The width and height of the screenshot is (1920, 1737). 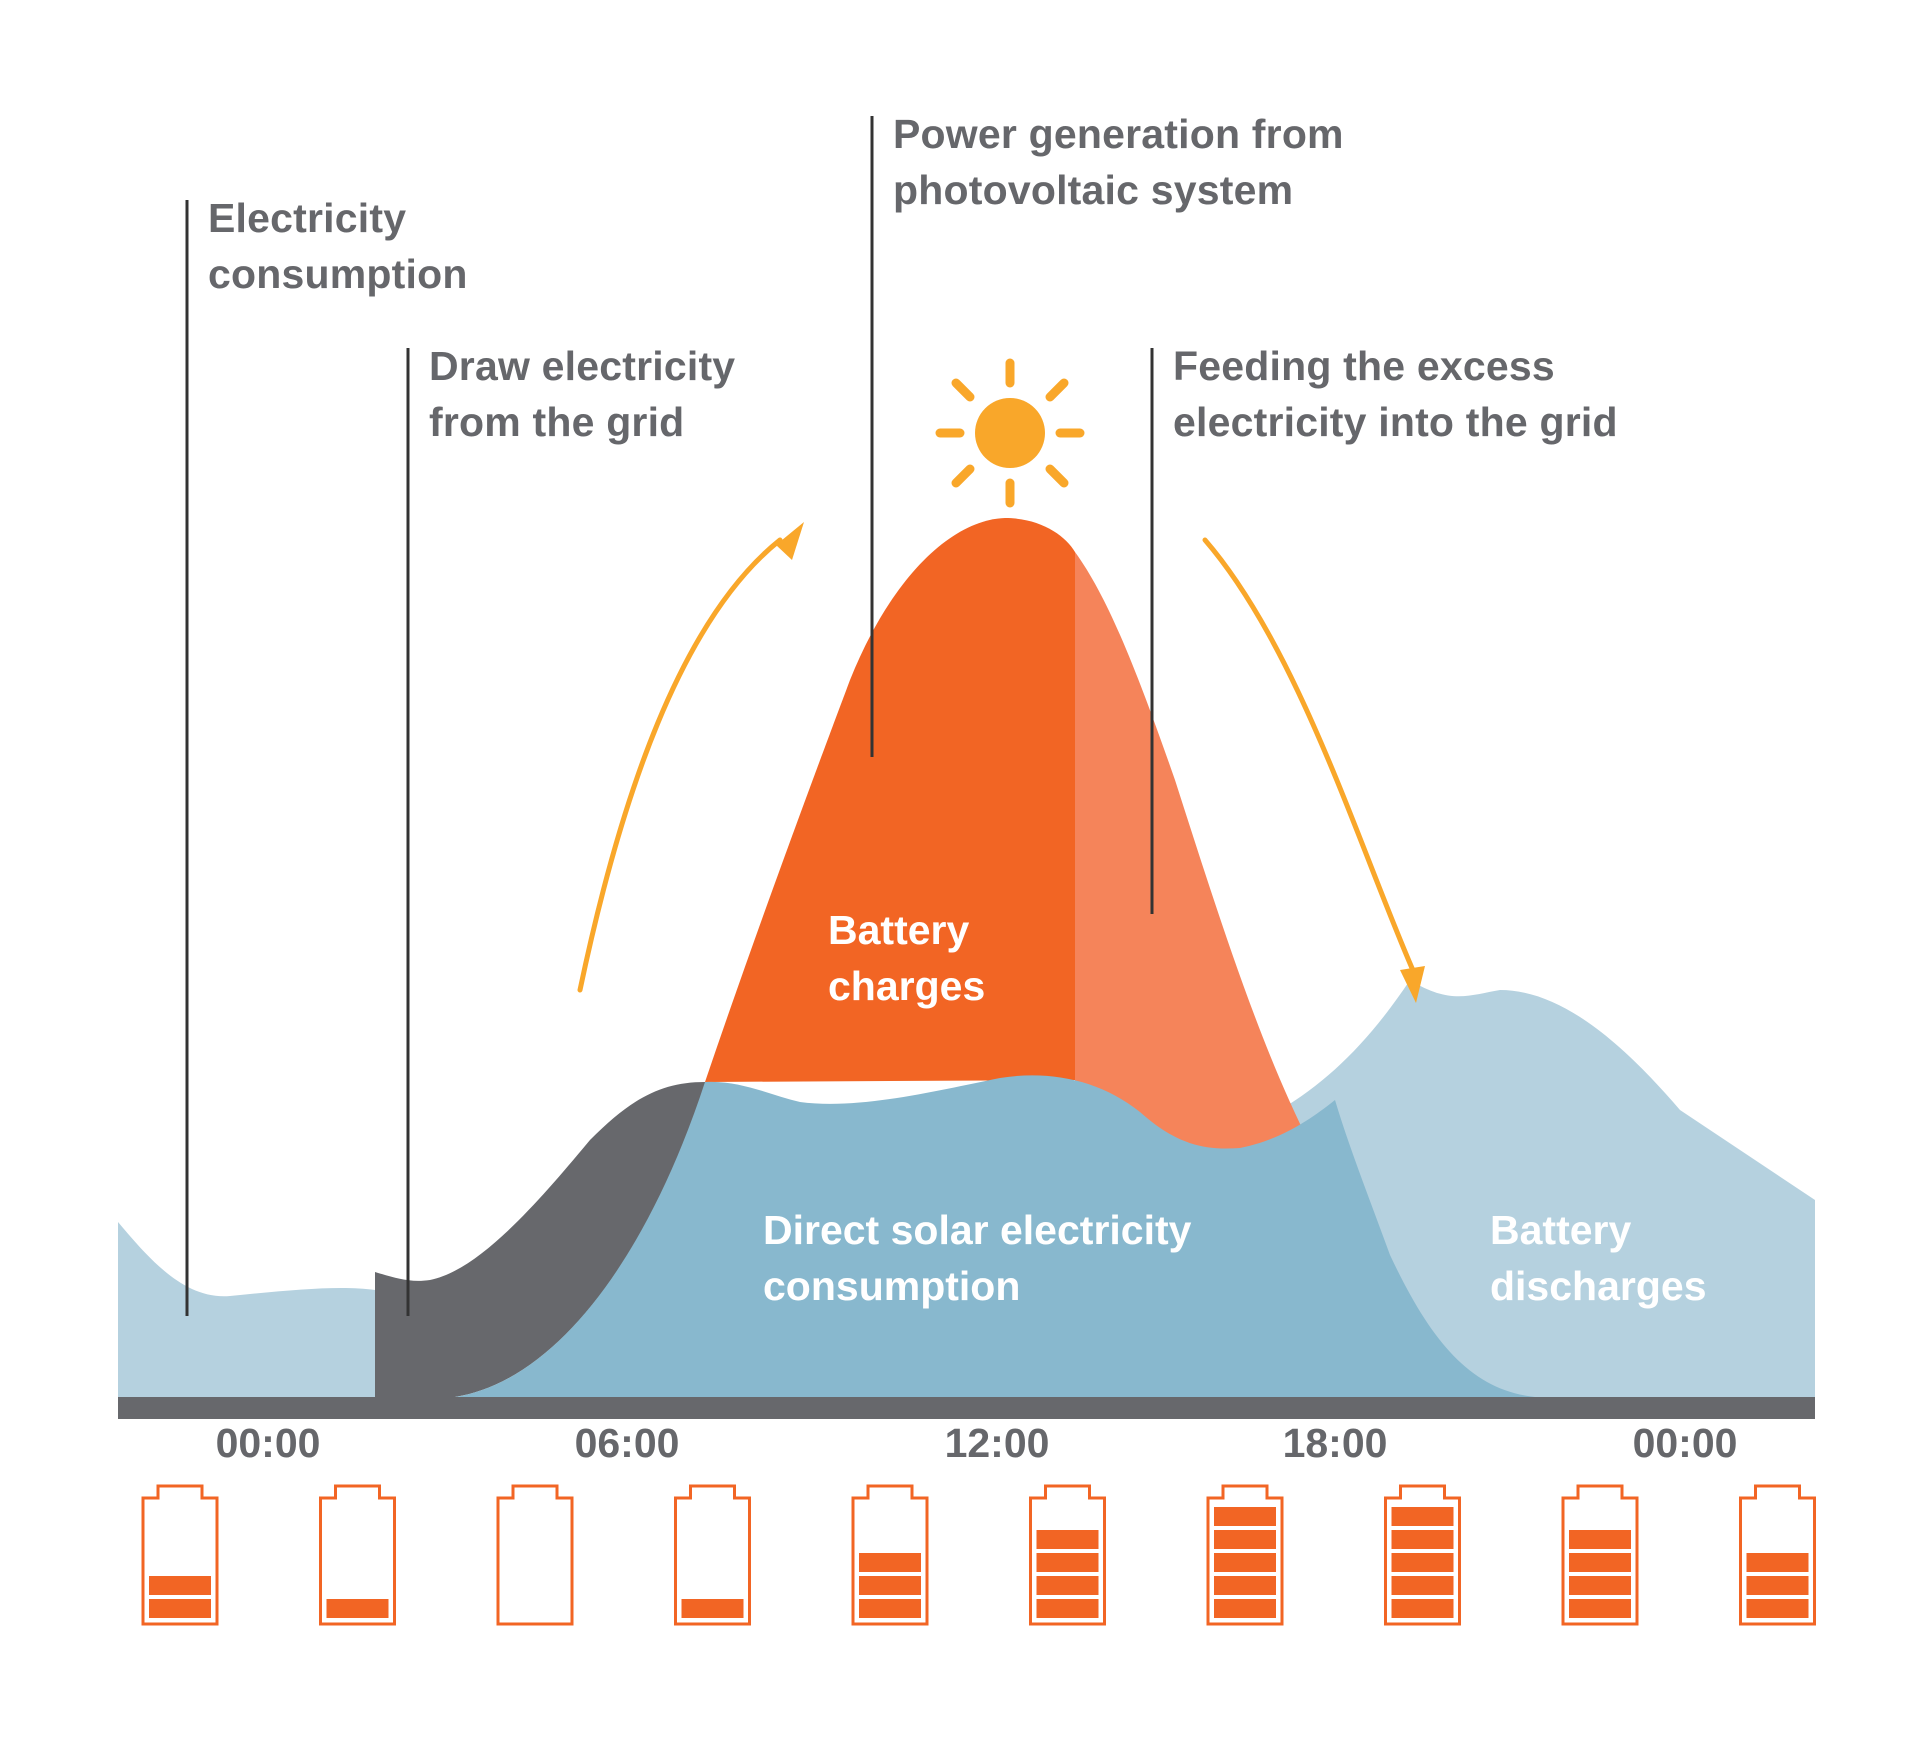 What do you see at coordinates (268, 1443) in the screenshot?
I see `axis-tick-0000: 00:00` at bounding box center [268, 1443].